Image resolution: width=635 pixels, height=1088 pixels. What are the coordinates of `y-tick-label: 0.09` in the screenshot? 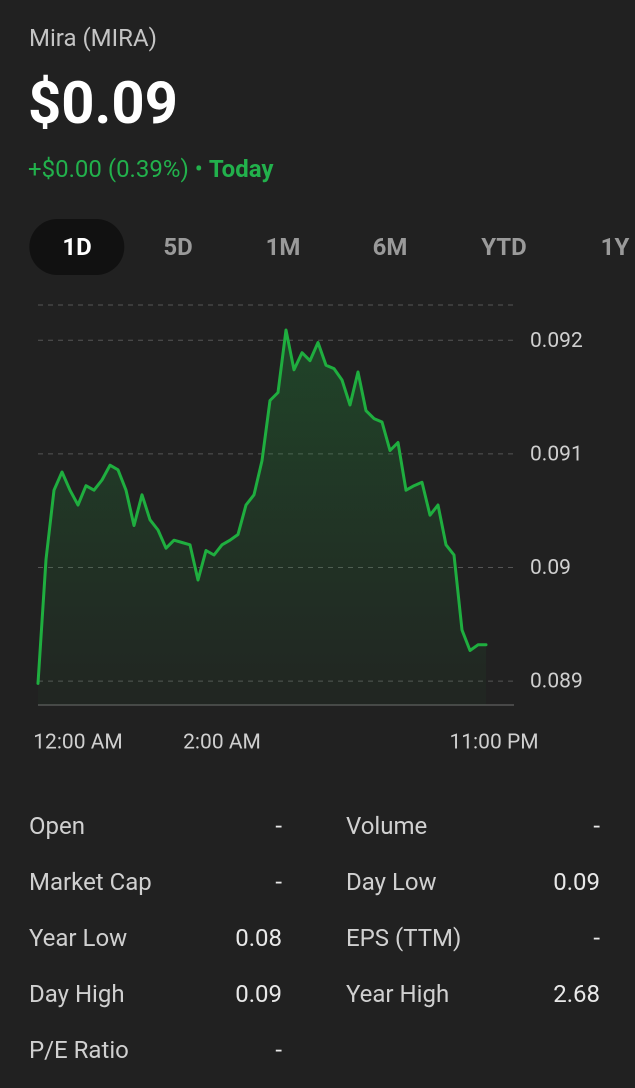 It's located at (550, 568).